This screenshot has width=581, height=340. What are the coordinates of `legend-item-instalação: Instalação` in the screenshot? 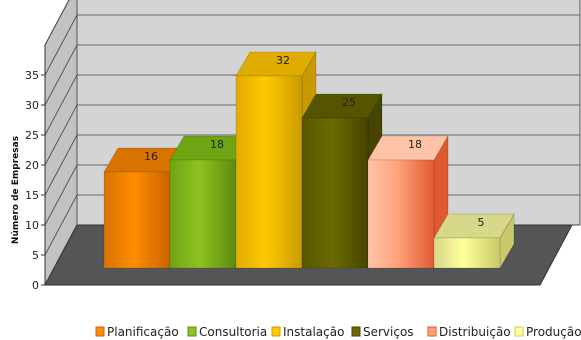 It's located at (307, 332).